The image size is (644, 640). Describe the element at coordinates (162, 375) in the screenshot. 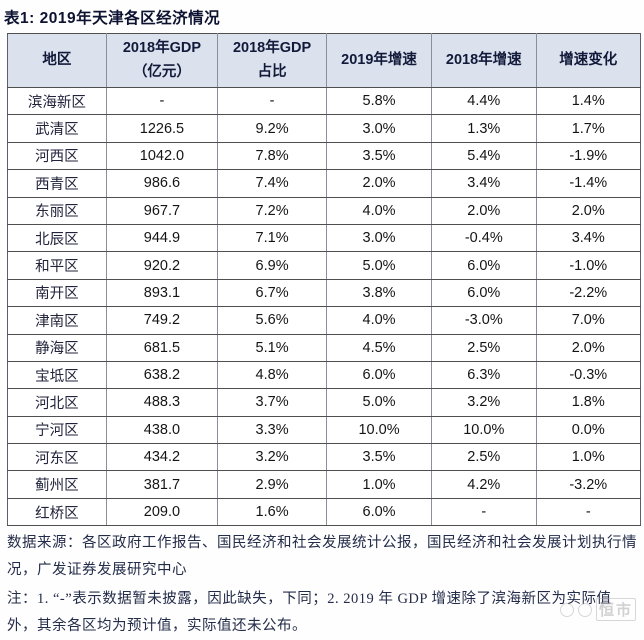

I see `value-cell: 638.2` at that location.